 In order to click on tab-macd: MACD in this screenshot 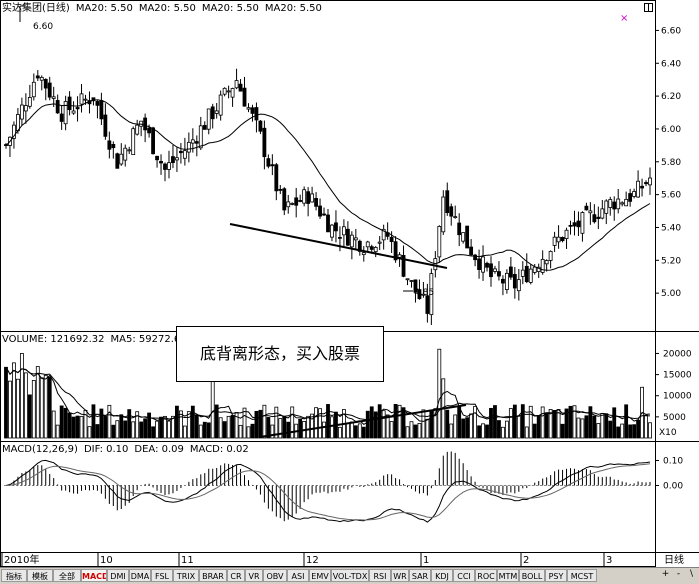, I will do `click(94, 575)`.